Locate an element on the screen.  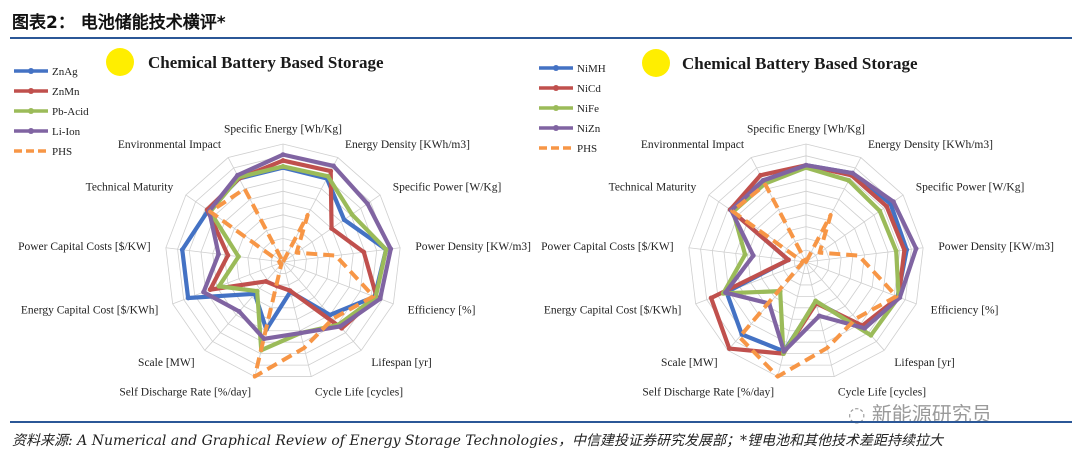
legend-label: ZnMn is located at coordinates (66, 92).